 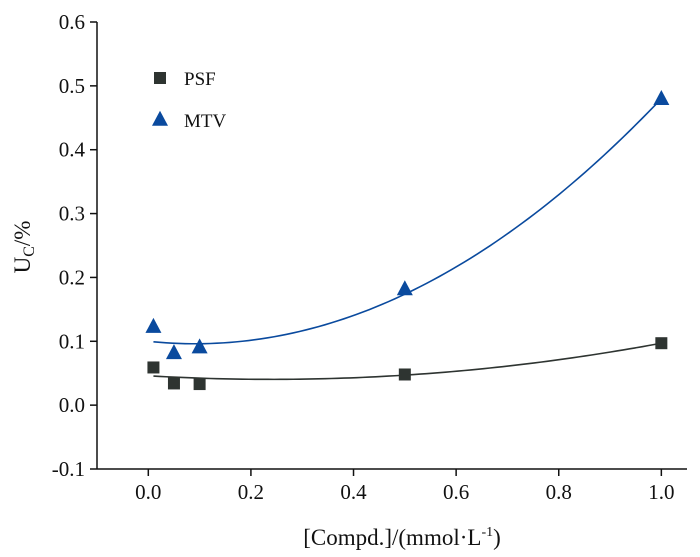 I want to click on y-tick-label: -0.1, so click(x=68, y=469).